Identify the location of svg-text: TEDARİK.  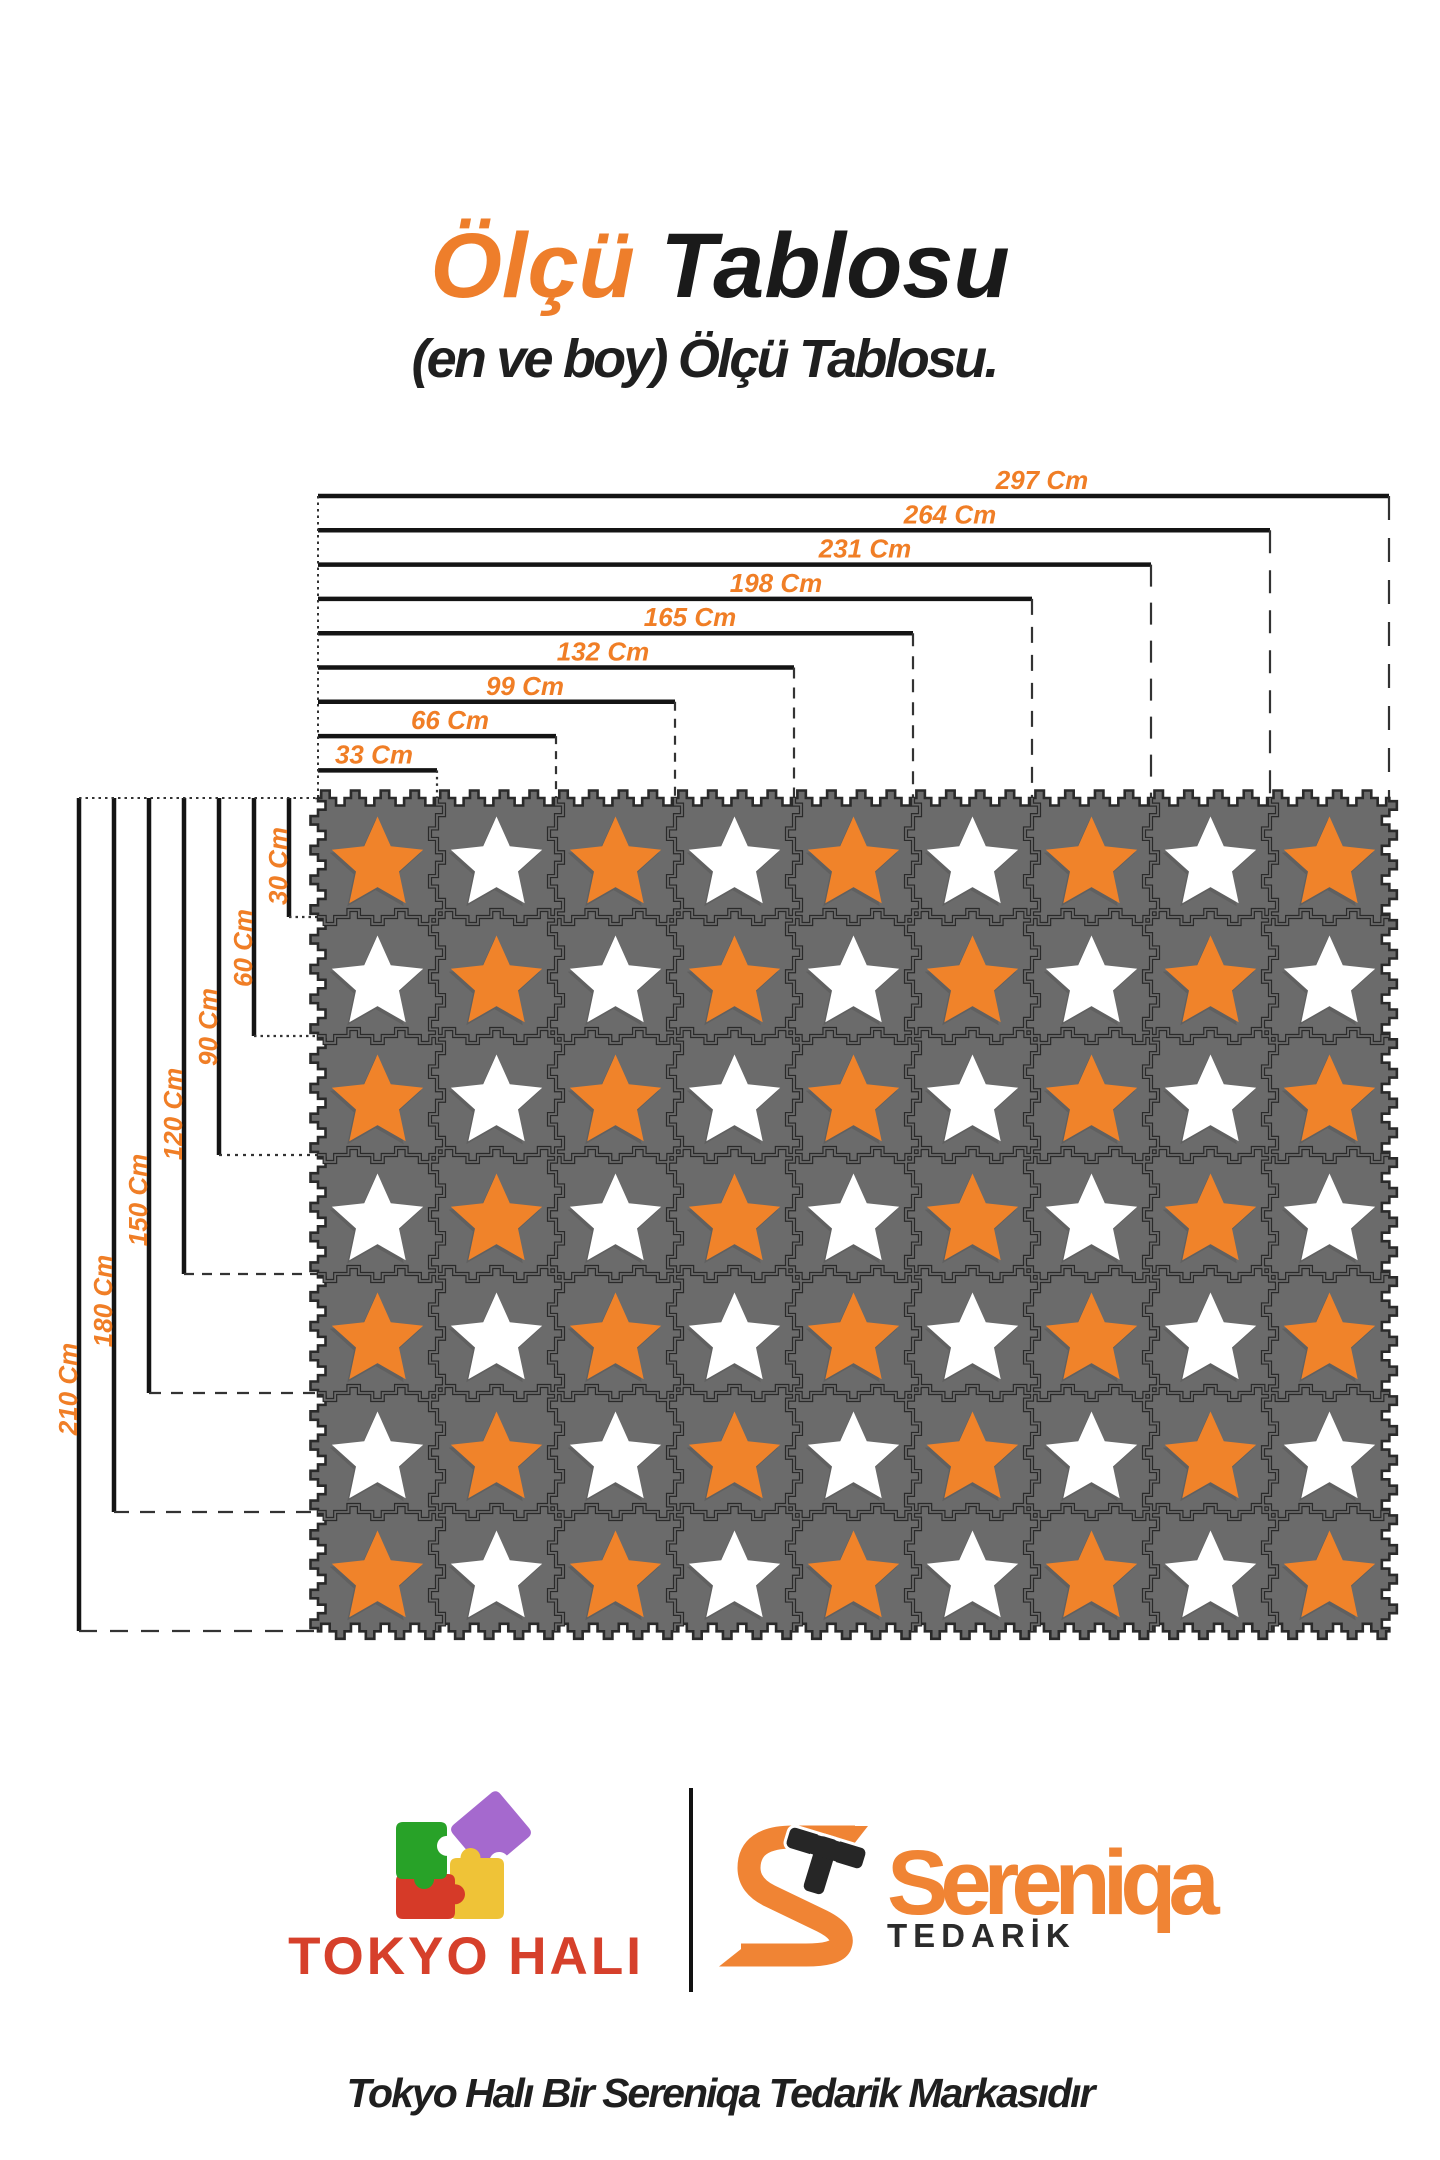
(981, 1935).